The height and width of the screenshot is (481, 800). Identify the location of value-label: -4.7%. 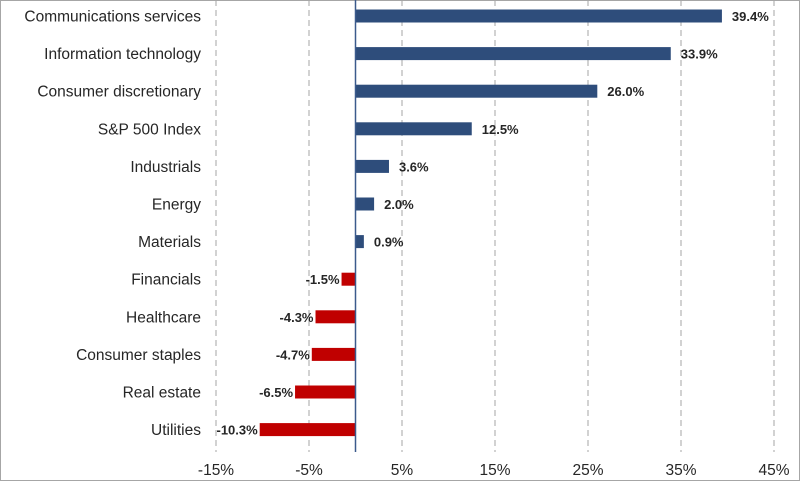
(293, 354).